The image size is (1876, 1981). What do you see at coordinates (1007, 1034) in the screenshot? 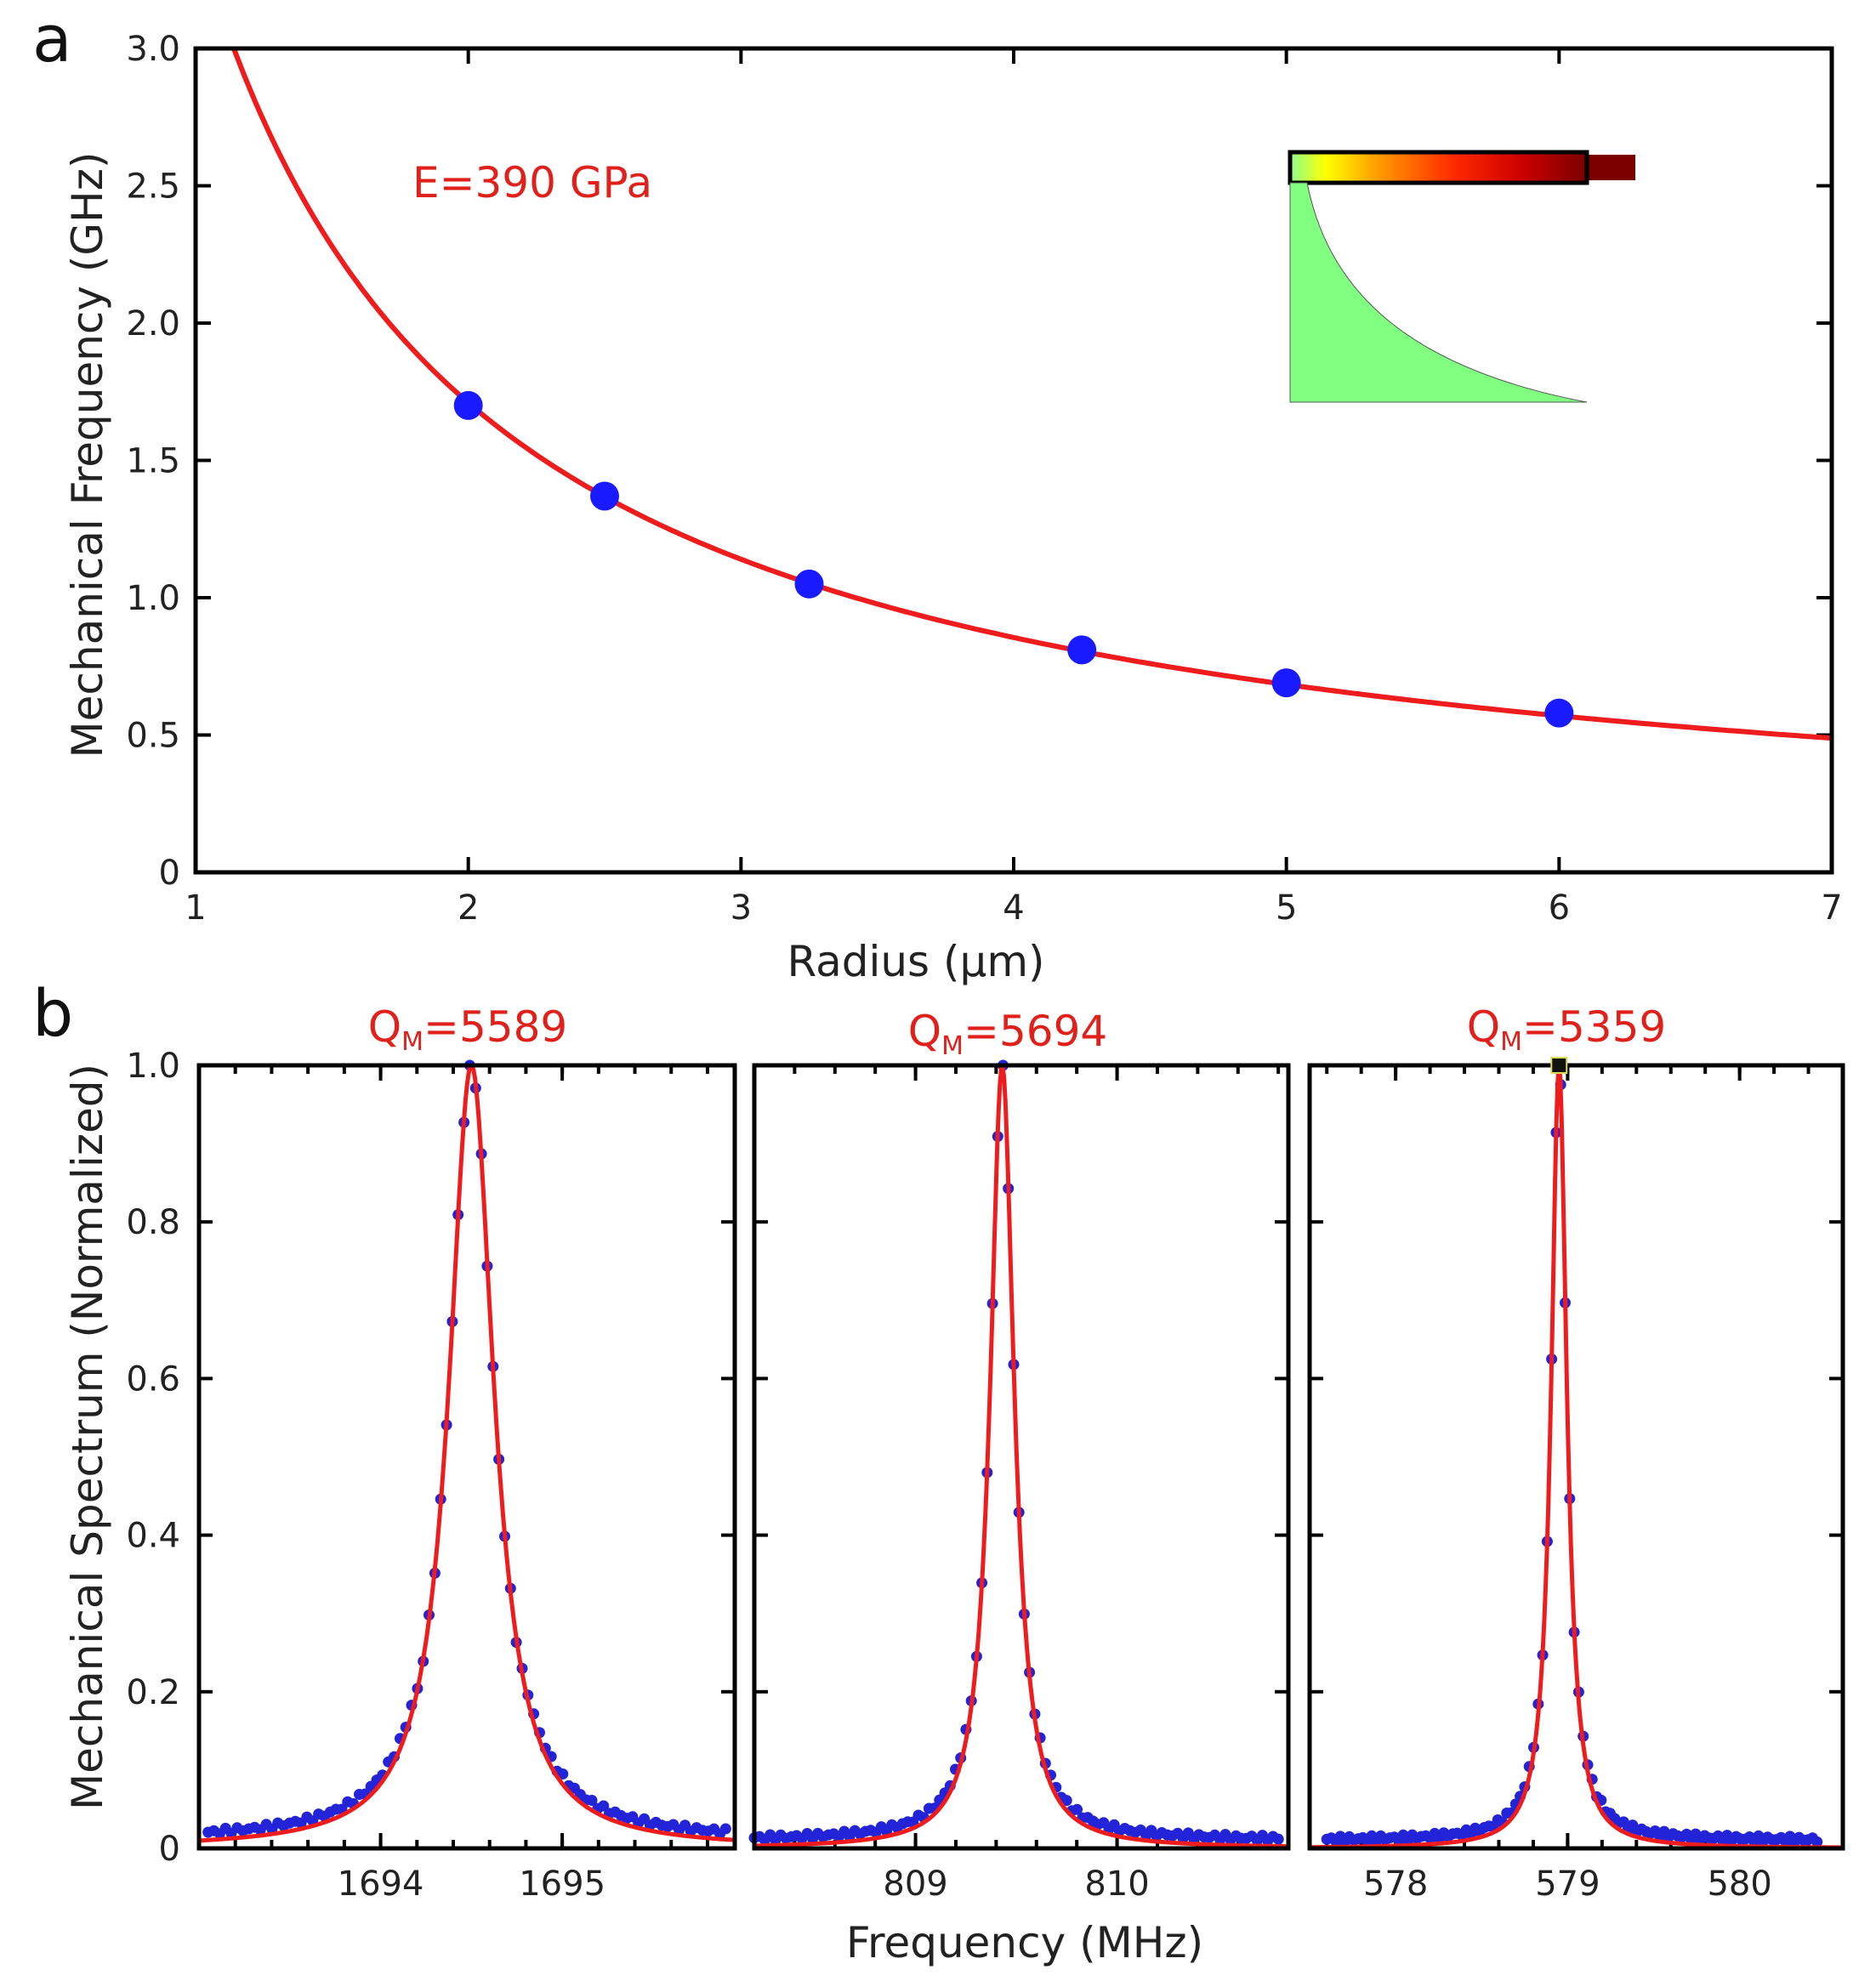
I see `subplot-b2-title: QM=5694` at bounding box center [1007, 1034].